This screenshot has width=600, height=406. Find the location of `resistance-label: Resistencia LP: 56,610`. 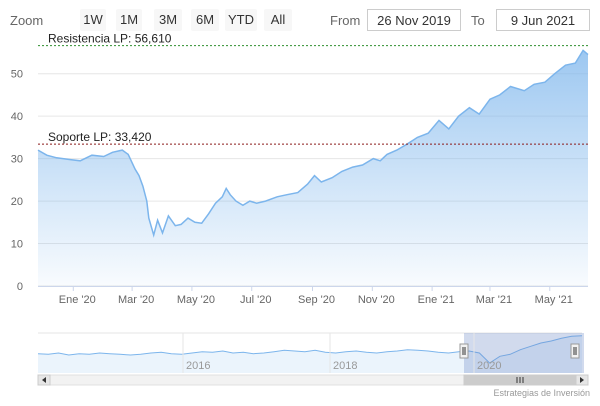

resistance-label: Resistencia LP: 56,610 is located at coordinates (110, 39).